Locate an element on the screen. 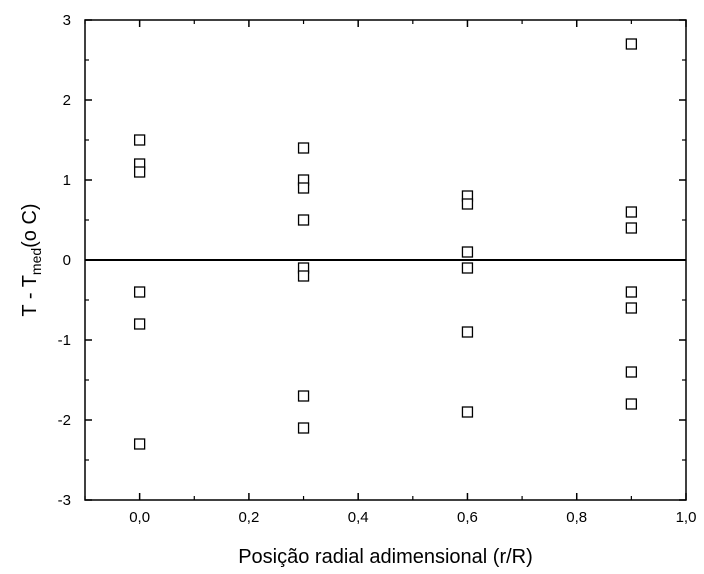 This screenshot has height=574, width=704. x-axis-title: Posição radial adimensional (r/R) is located at coordinates (385, 557).